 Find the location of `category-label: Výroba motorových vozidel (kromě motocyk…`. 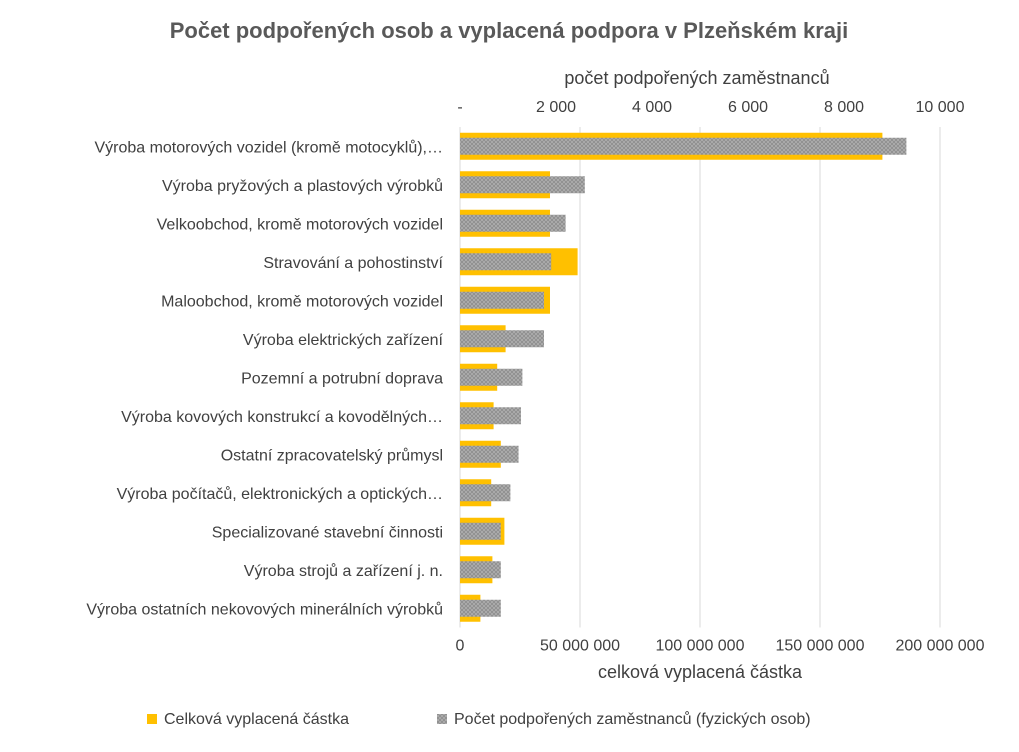

category-label: Výroba motorových vozidel (kromě motocyk… is located at coordinates (268, 147).